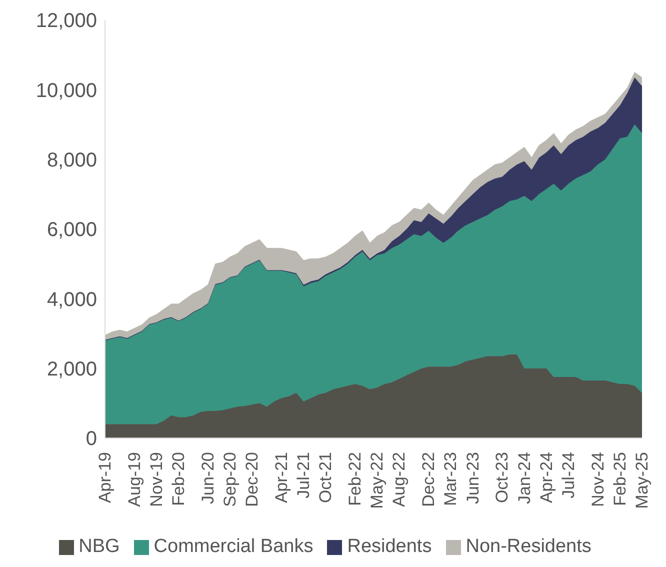 The width and height of the screenshot is (666, 567). I want to click on y-tick-label: 12,000, so click(66, 21).